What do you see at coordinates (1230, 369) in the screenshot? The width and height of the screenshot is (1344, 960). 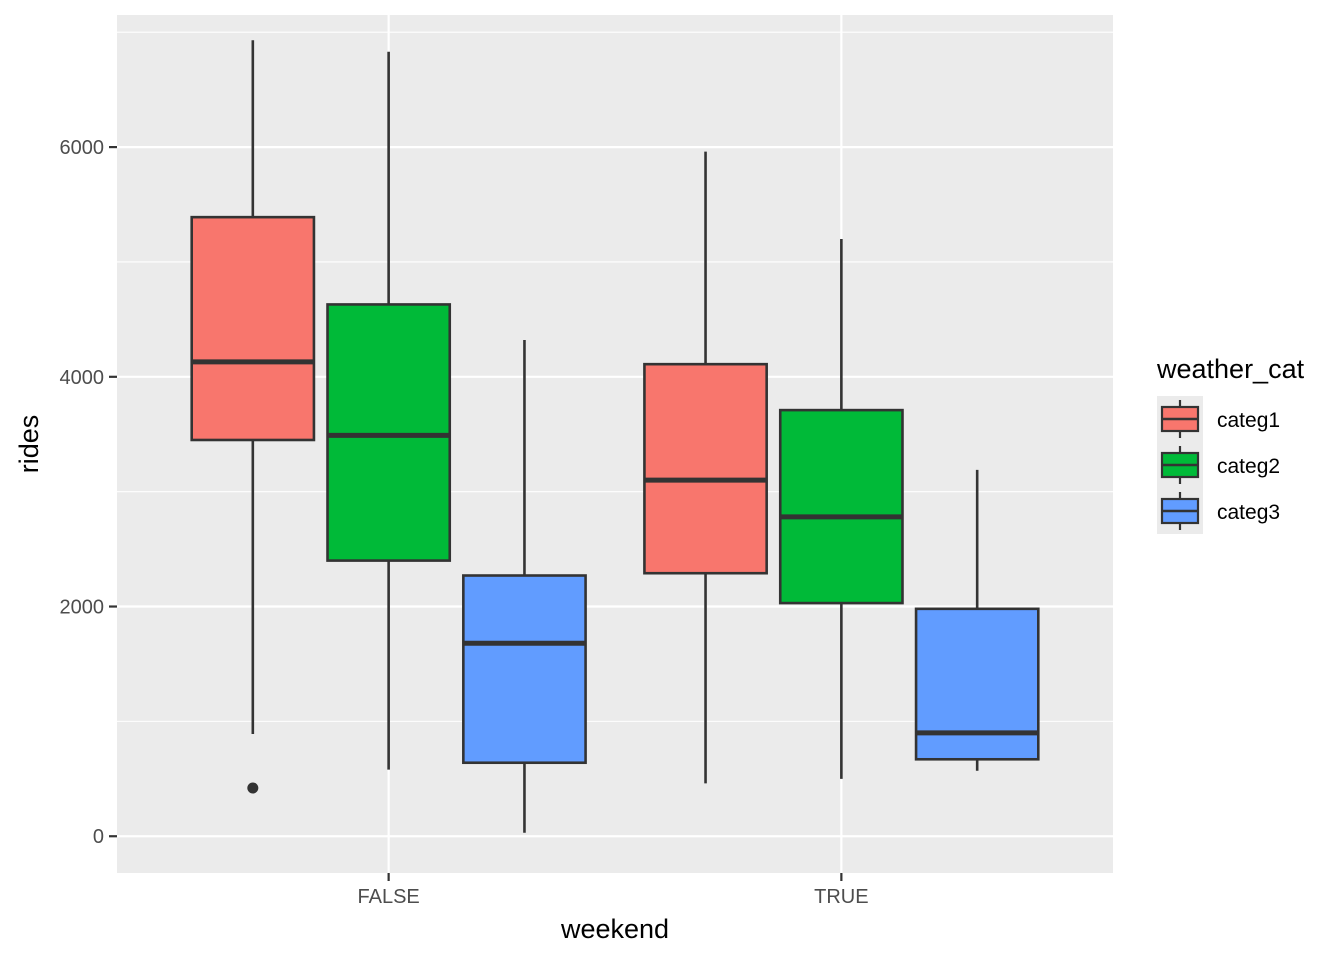 I see `legend-title: weather_cat` at bounding box center [1230, 369].